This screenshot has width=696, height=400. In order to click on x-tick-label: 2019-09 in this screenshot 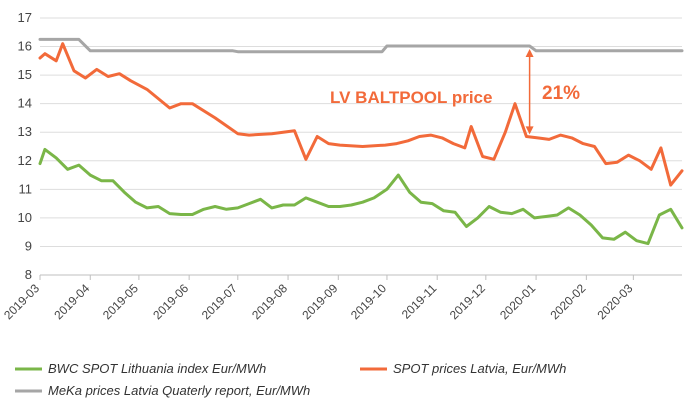, I will do `click(319, 301)`.